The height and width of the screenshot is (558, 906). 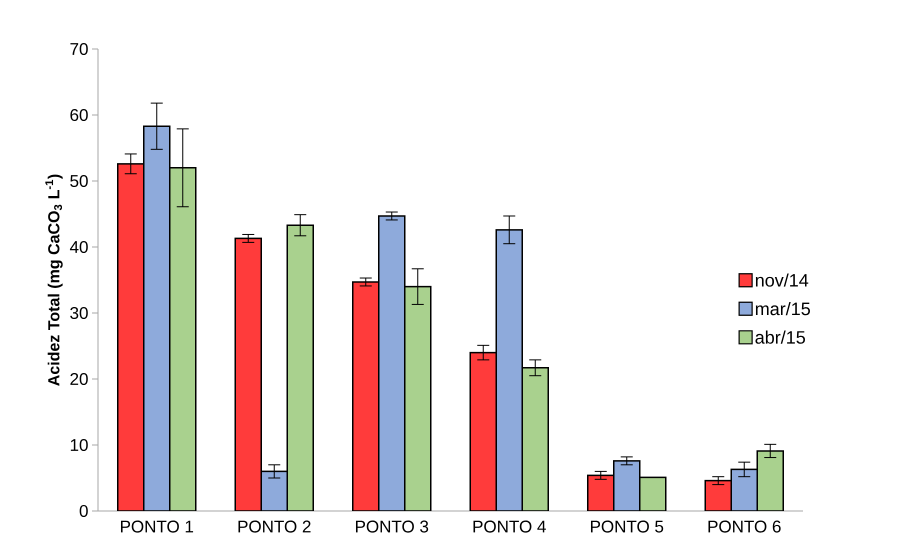 I want to click on legend-label: nov/14, so click(x=782, y=280).